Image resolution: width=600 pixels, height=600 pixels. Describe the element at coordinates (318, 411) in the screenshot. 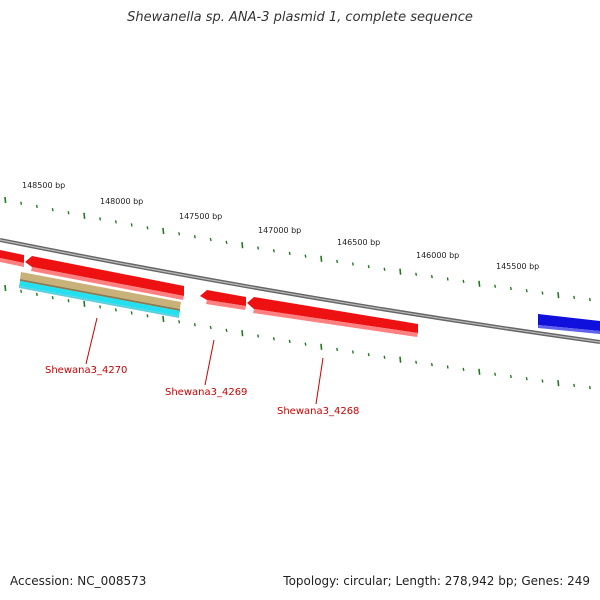

I see `gene-label-shewana3-4268: Shewana3_4268` at that location.